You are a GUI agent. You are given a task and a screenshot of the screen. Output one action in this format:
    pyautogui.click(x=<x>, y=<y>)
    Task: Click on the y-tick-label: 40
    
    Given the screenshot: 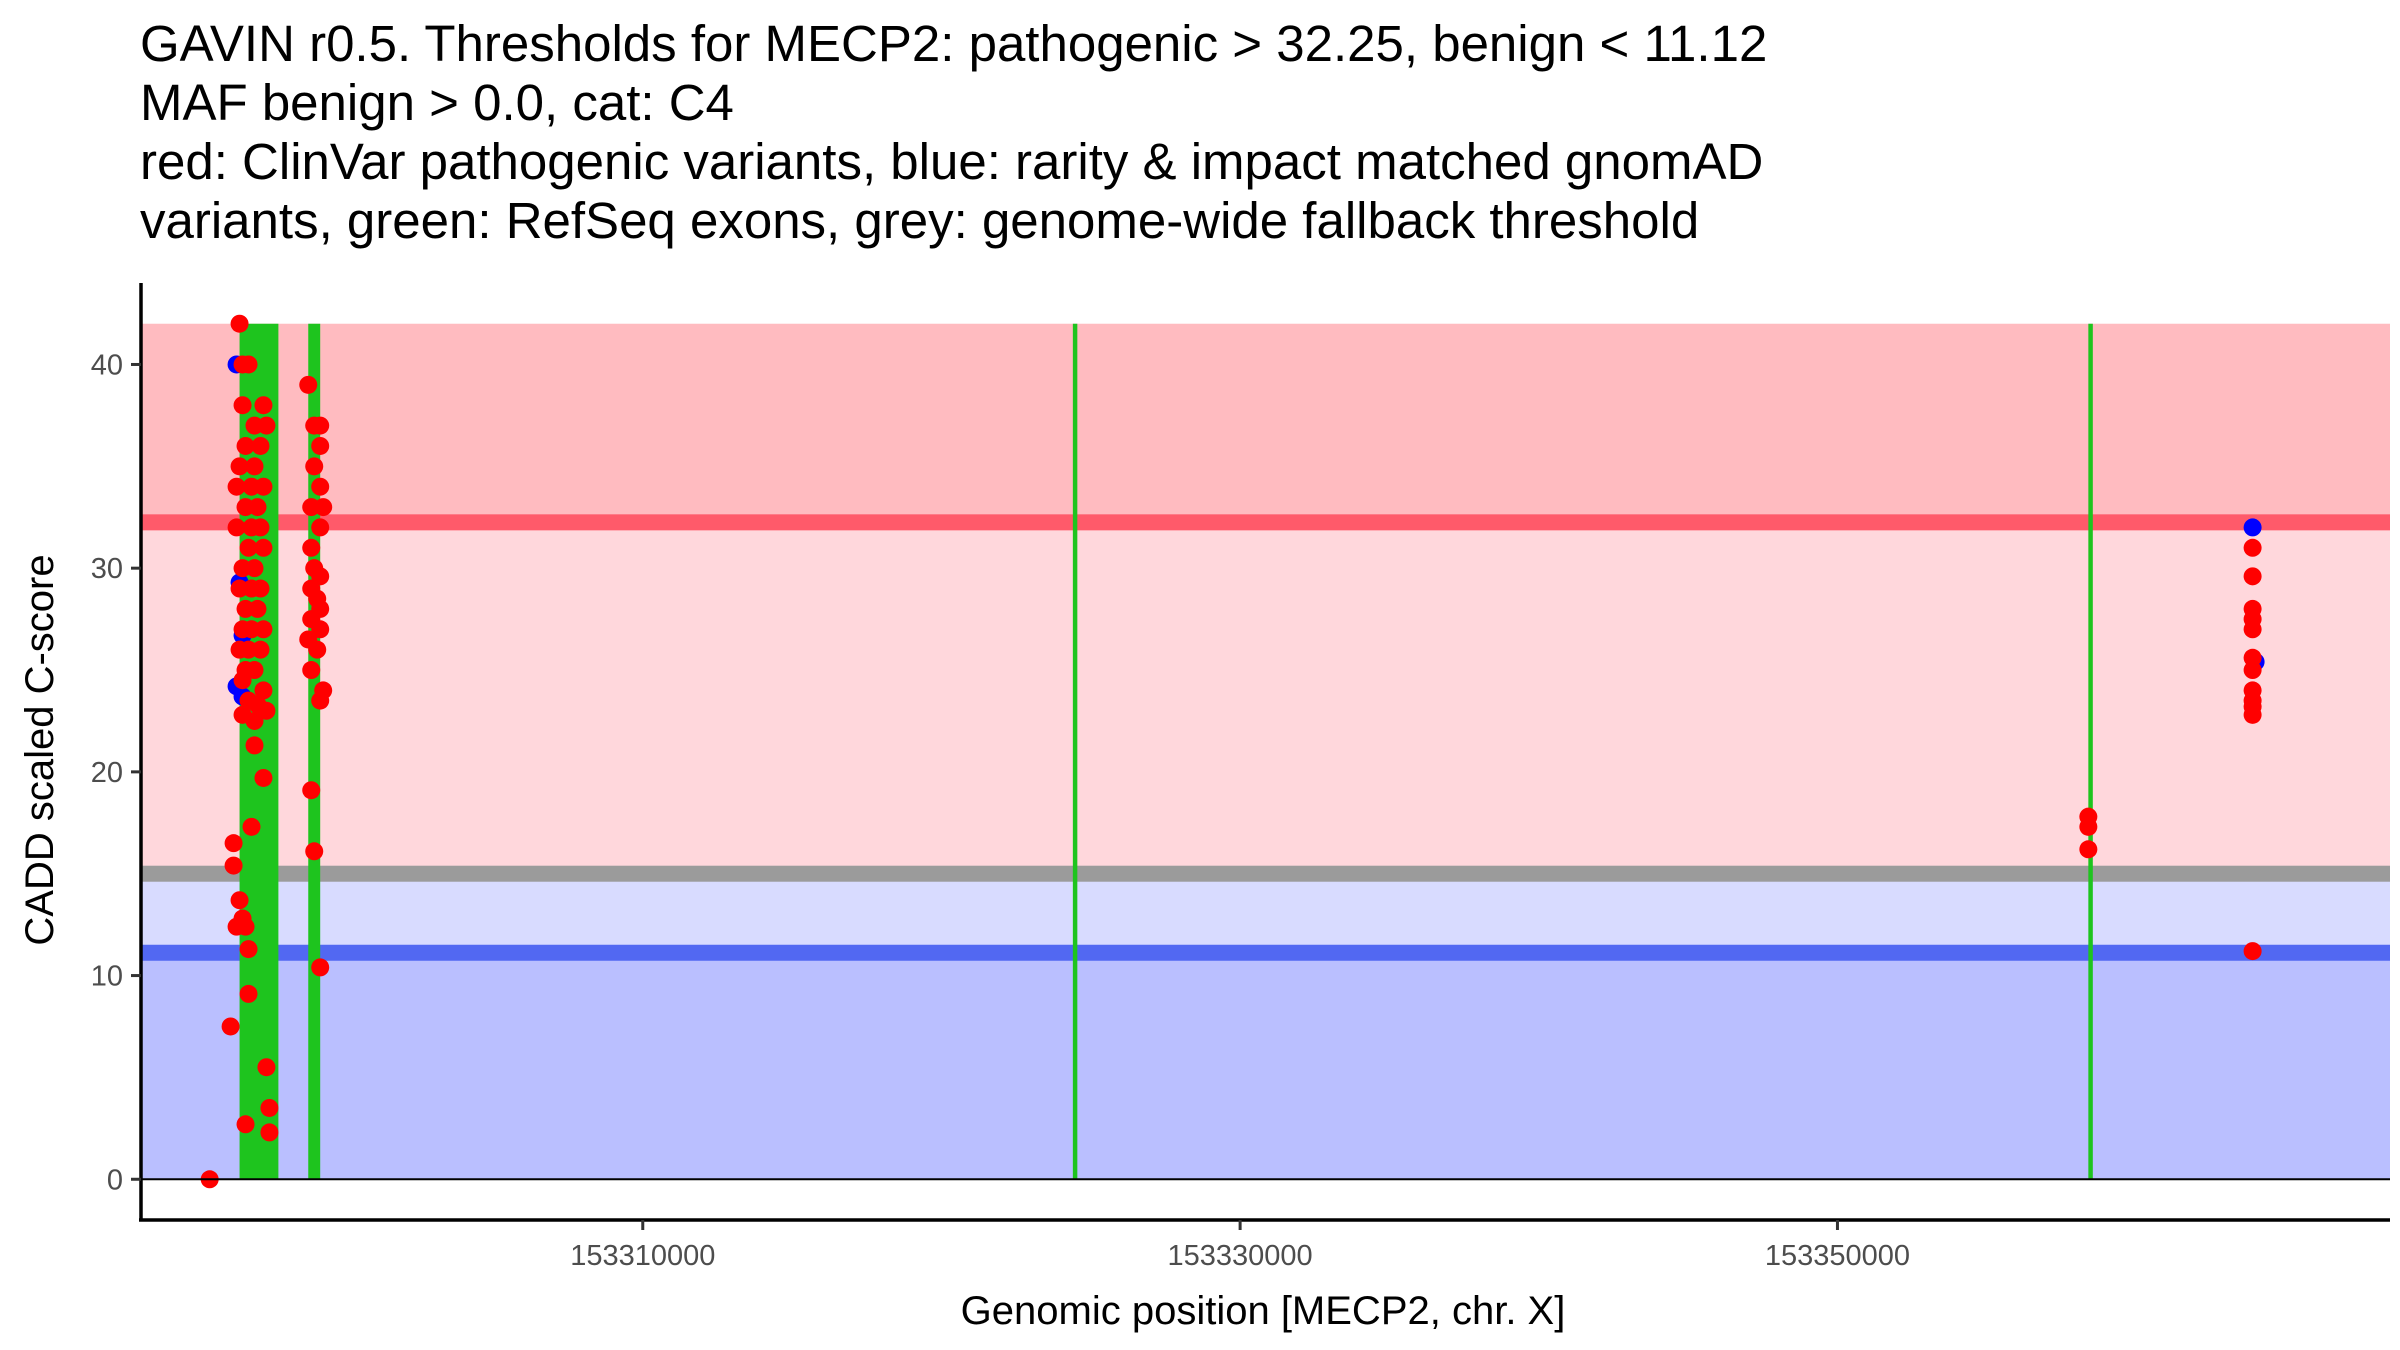 What is the action you would take?
    pyautogui.click(x=107, y=365)
    